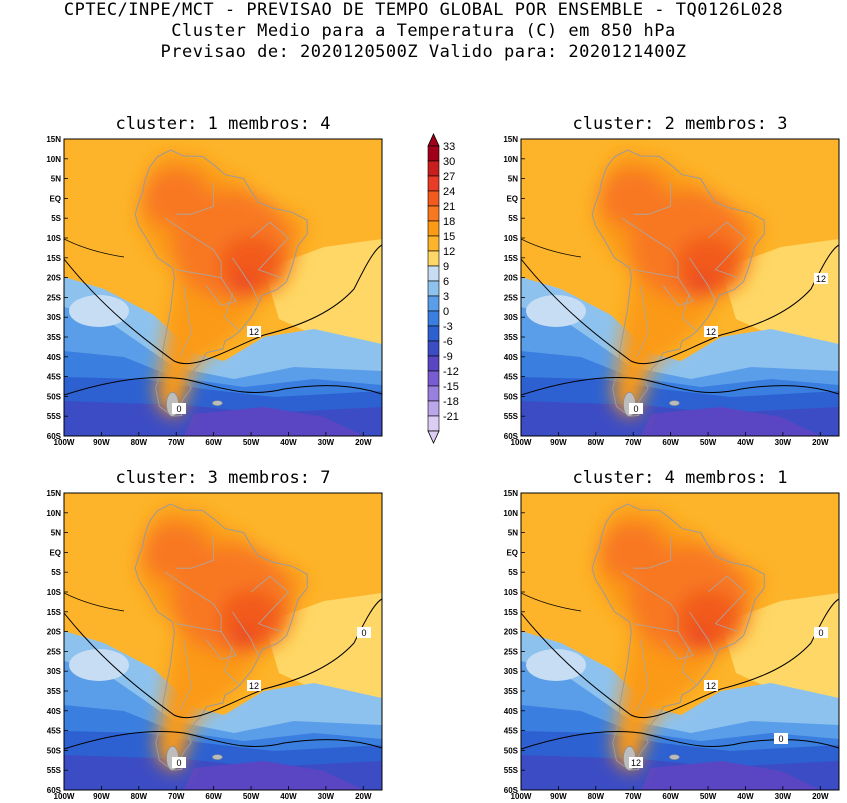 This screenshot has height=803, width=847. What do you see at coordinates (448, 327) in the screenshot?
I see `colorbar-label: -3` at bounding box center [448, 327].